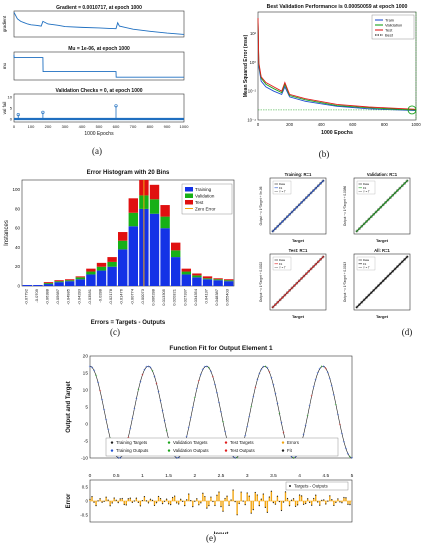  I want to click on hist-ytick: 60, so click(18, 228).